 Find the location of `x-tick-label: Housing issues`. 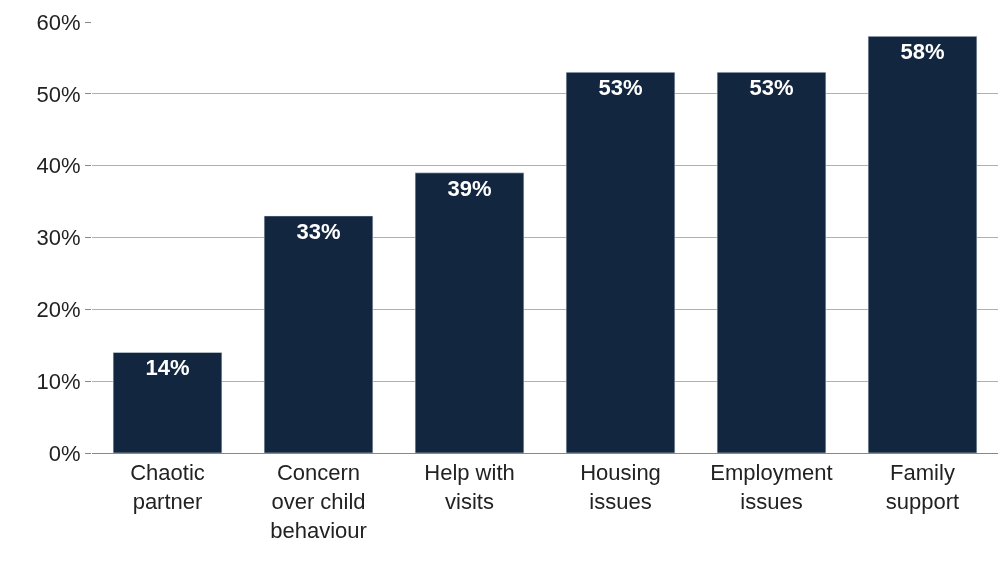

x-tick-label: Housing issues is located at coordinates (620, 487).